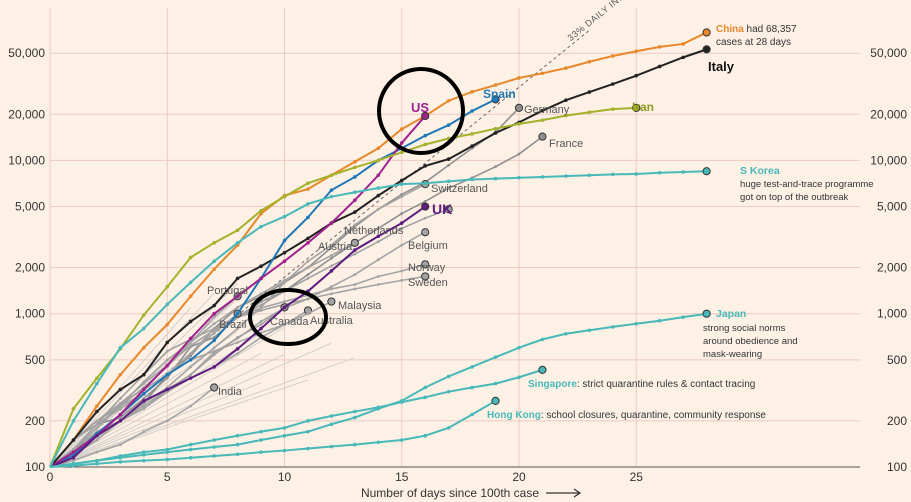 Image resolution: width=911 pixels, height=502 pixels. I want to click on japan-note: around obedience and, so click(750, 341).